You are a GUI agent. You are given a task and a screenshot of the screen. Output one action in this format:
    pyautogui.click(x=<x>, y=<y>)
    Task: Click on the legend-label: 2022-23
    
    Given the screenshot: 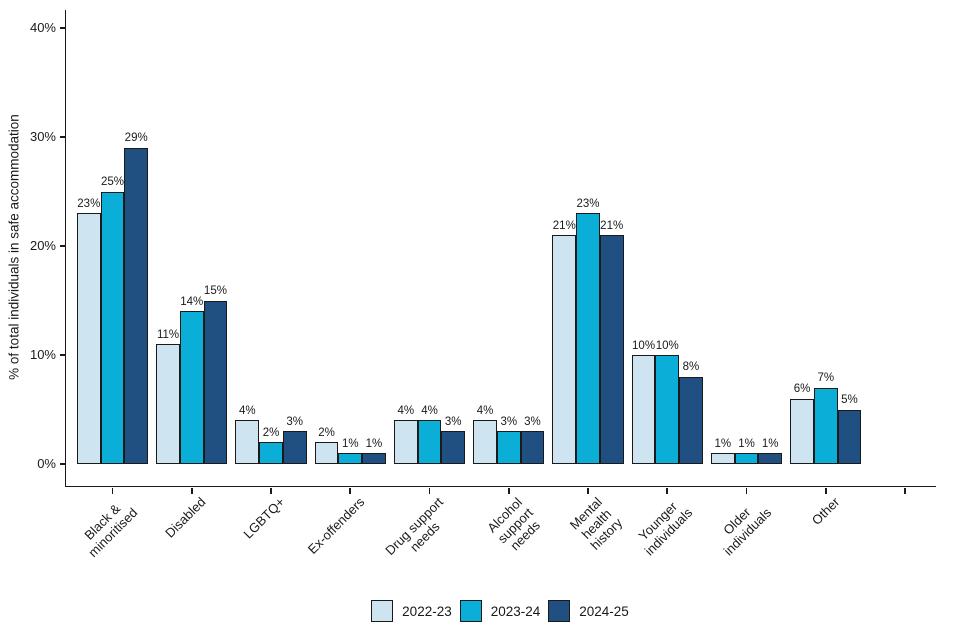 What is the action you would take?
    pyautogui.click(x=427, y=611)
    